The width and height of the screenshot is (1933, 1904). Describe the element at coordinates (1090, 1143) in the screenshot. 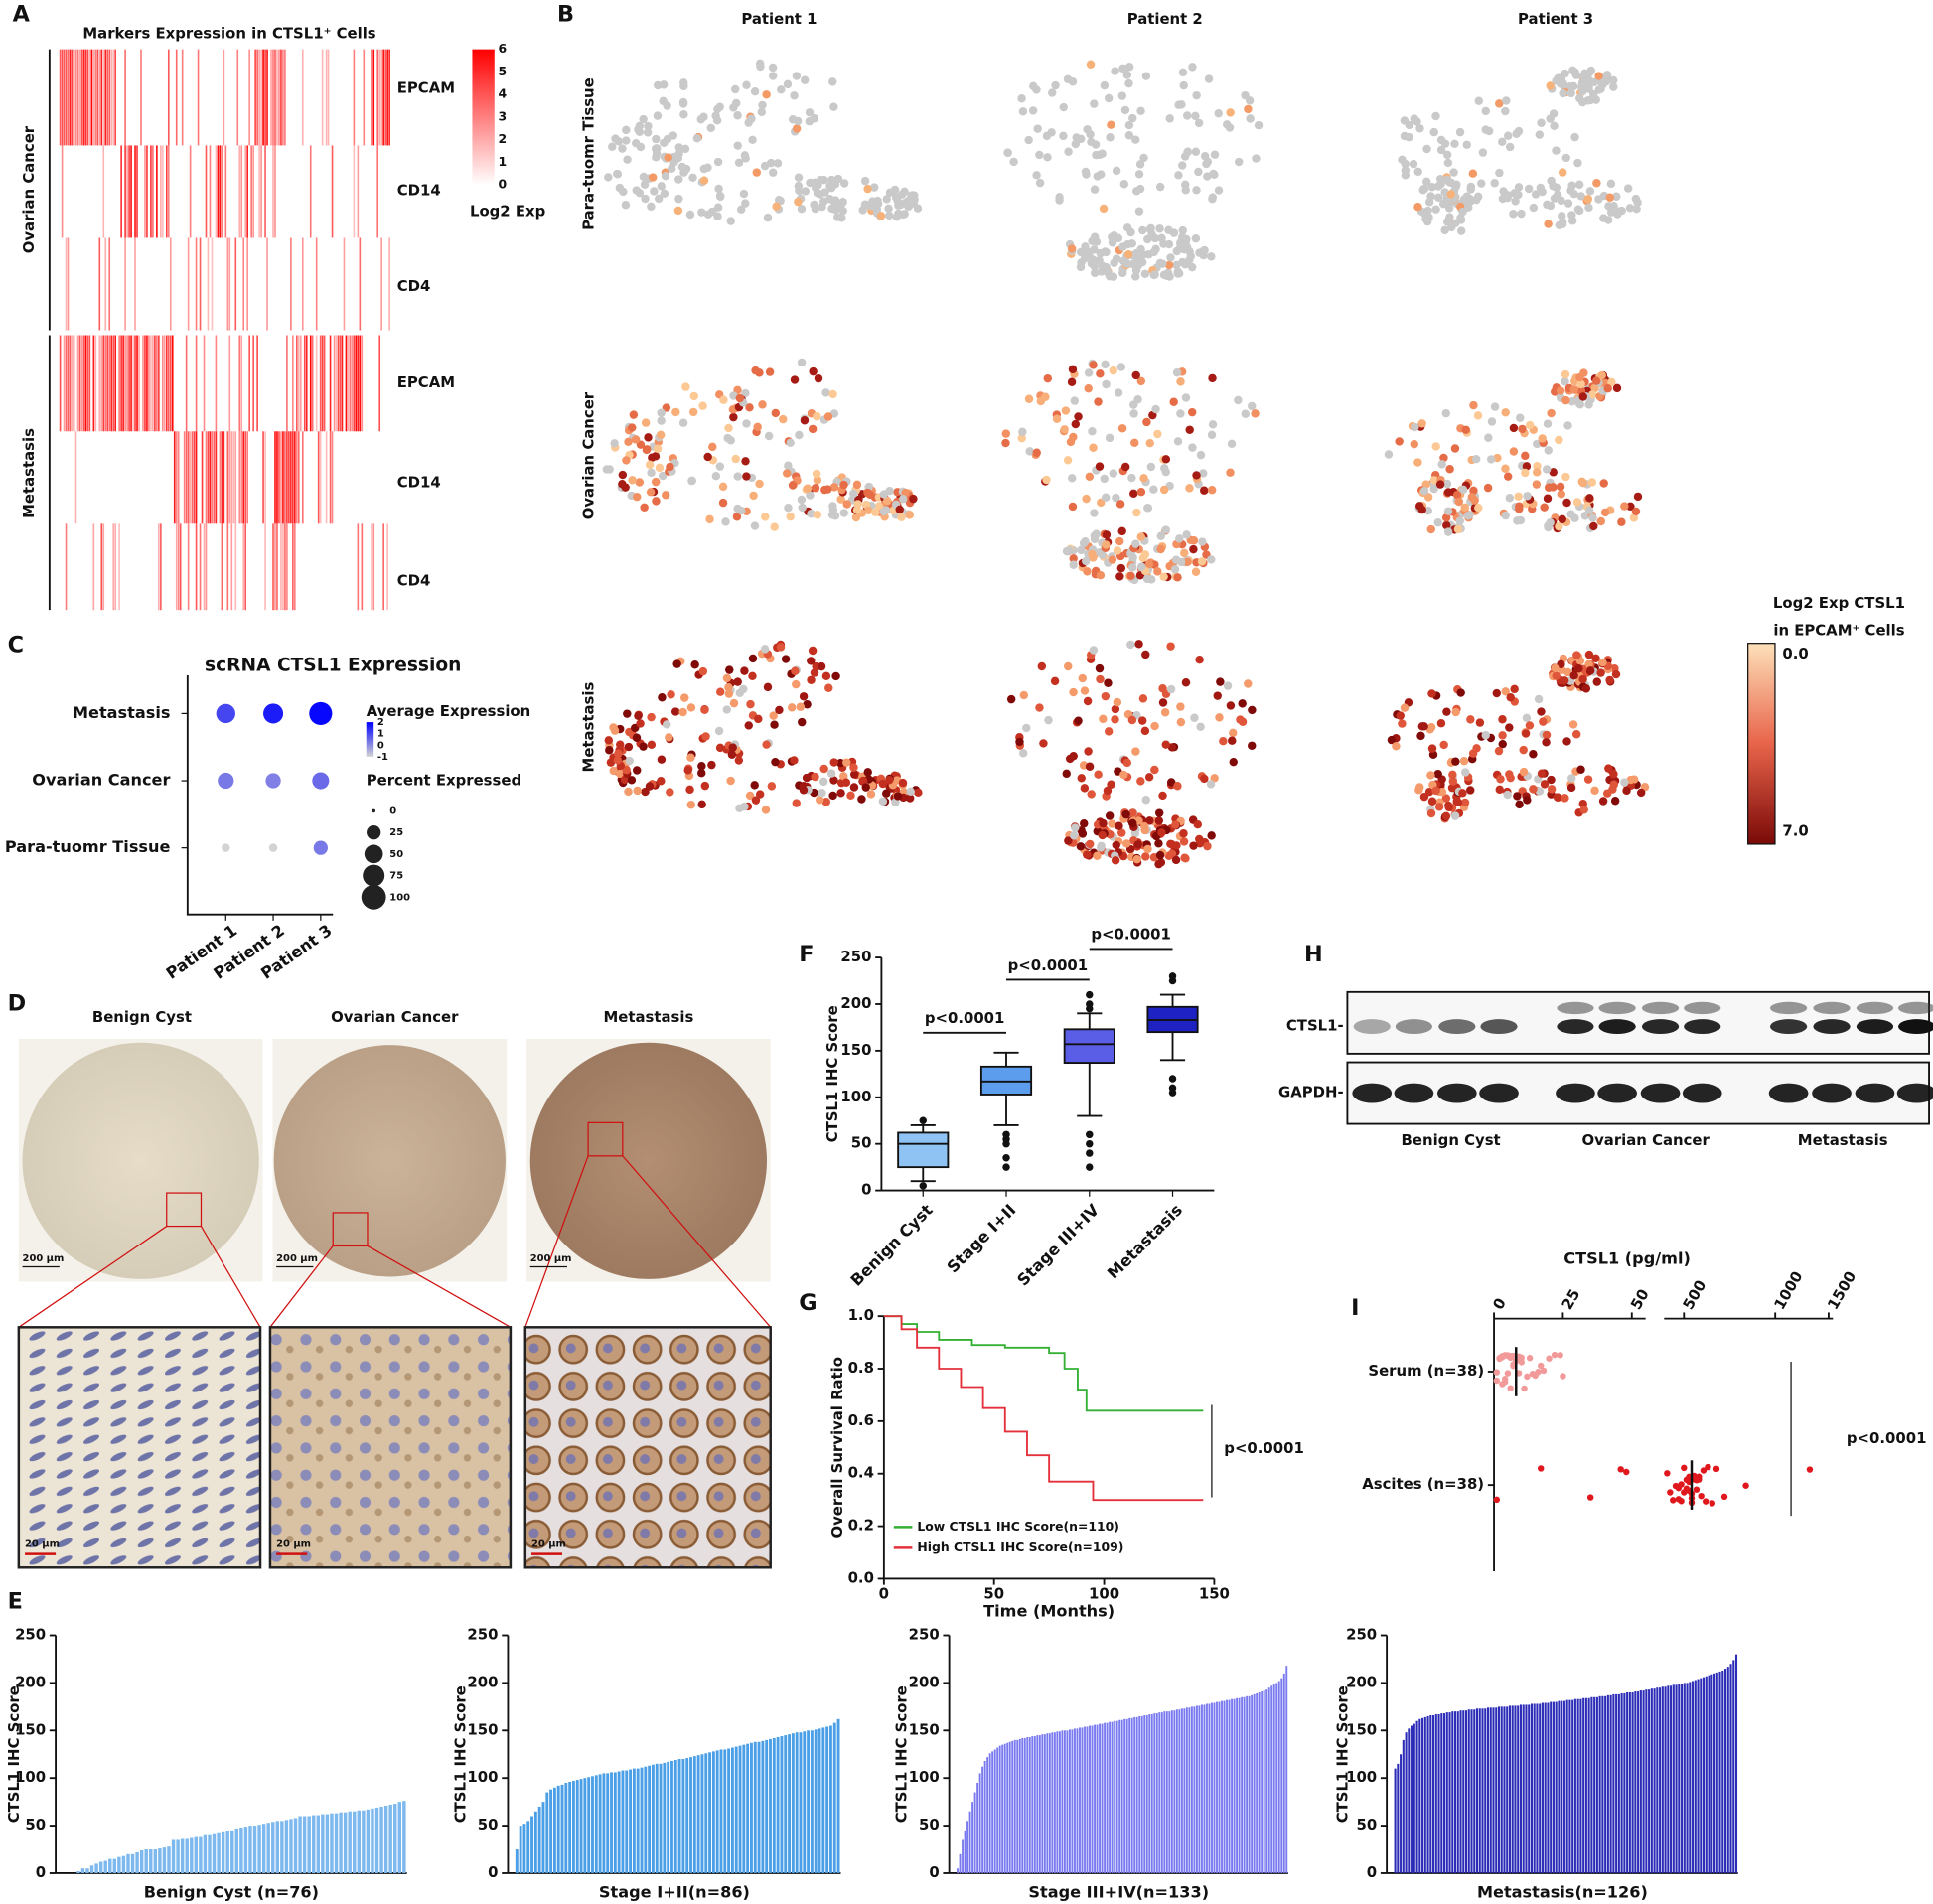

I see `outlier` at that location.